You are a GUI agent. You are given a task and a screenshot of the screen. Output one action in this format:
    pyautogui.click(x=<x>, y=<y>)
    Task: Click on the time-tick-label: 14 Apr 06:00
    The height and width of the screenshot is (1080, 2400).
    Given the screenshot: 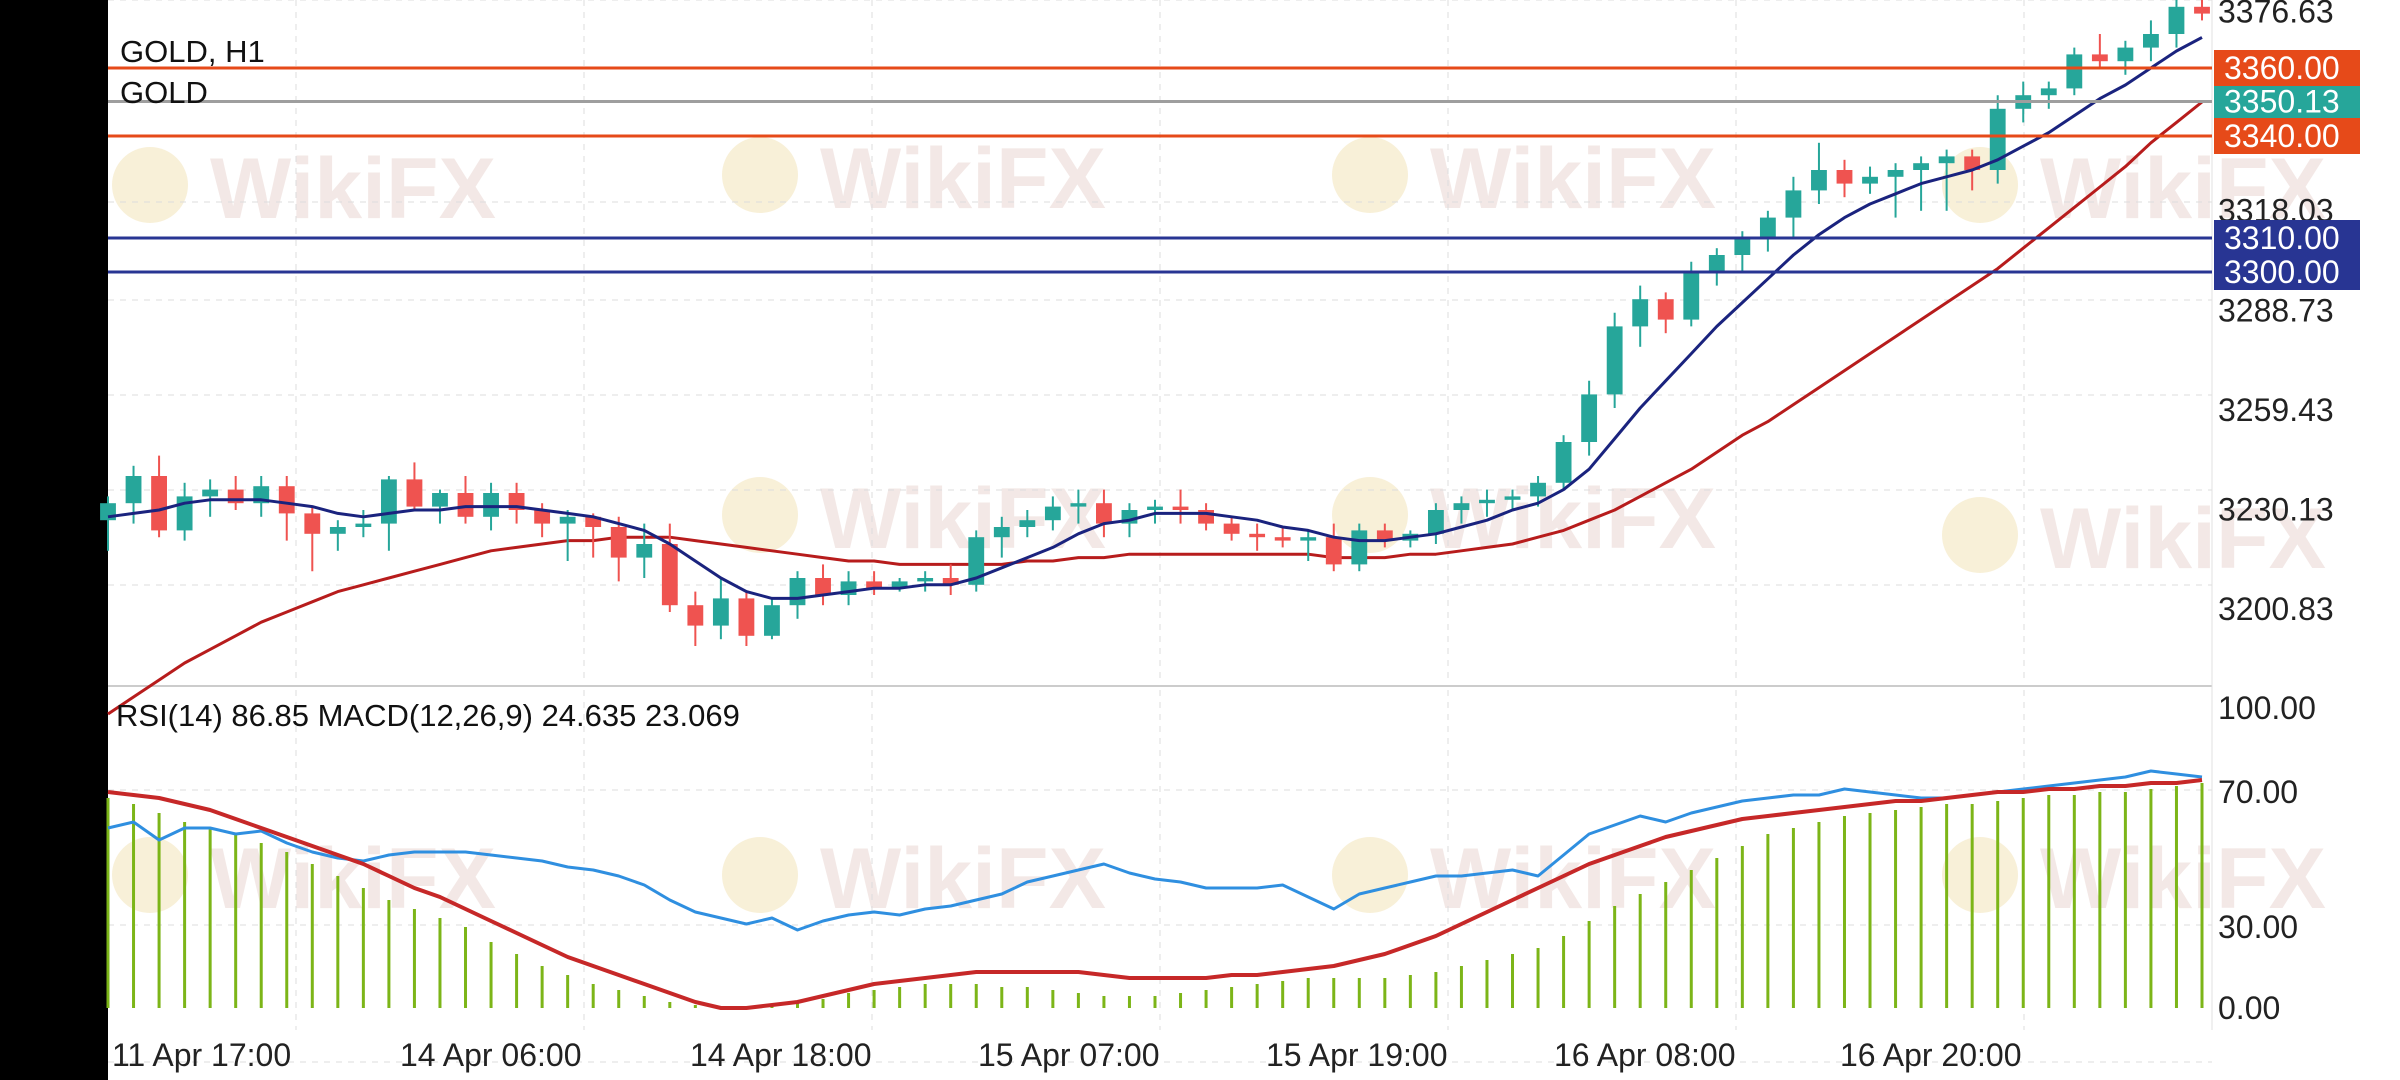 What is the action you would take?
    pyautogui.click(x=490, y=1055)
    